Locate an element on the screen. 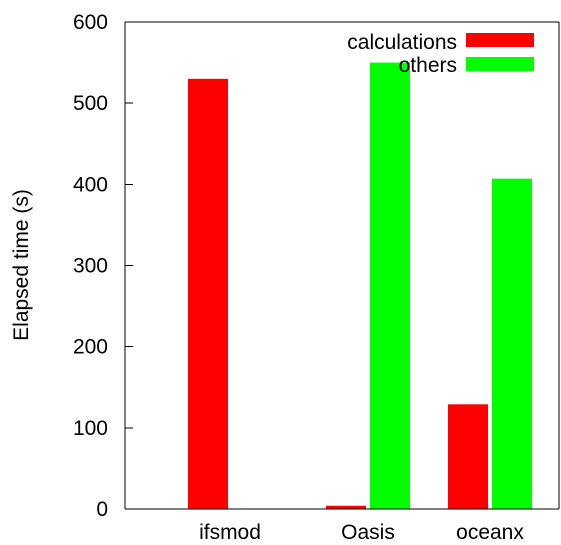 The width and height of the screenshot is (561, 545). bar-calculations-oceanx is located at coordinates (468, 456).